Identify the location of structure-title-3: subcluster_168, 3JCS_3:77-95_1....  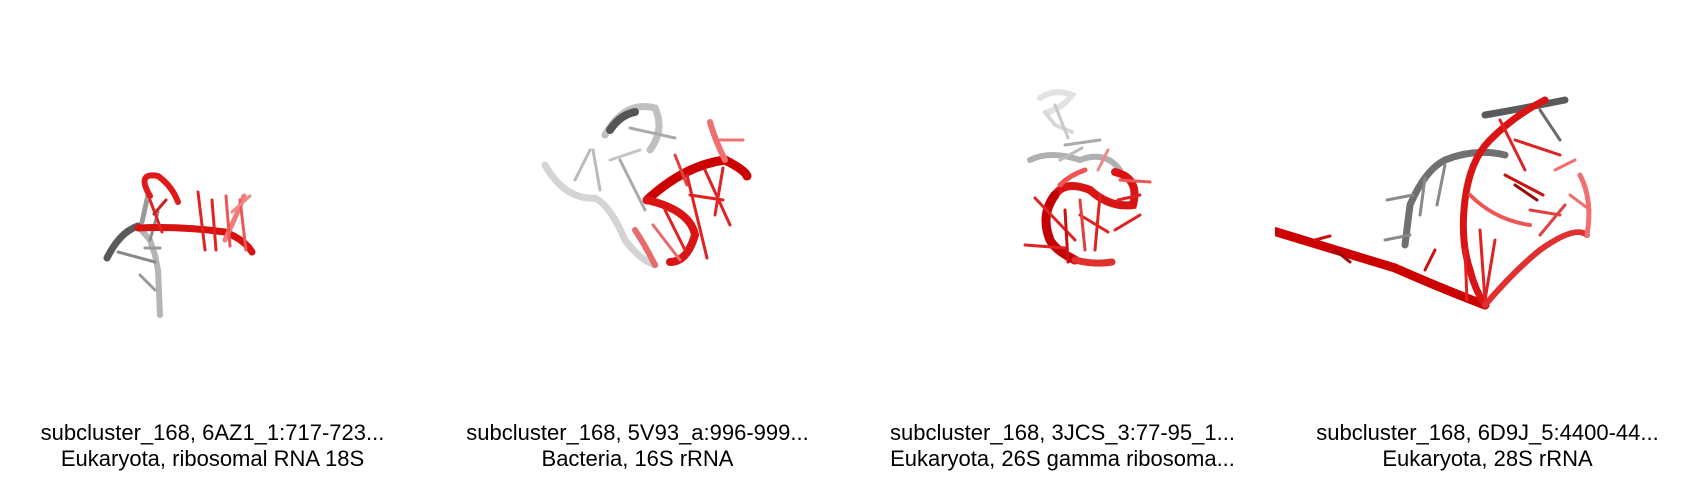
(1062, 432).